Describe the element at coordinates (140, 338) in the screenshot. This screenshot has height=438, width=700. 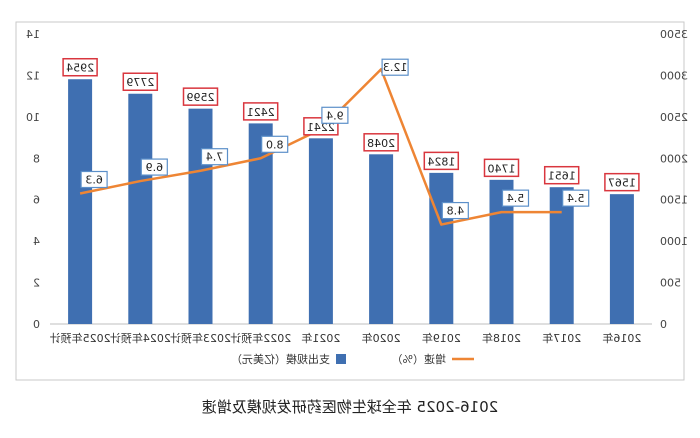
I see `x-tick-label: 2024年预计` at that location.